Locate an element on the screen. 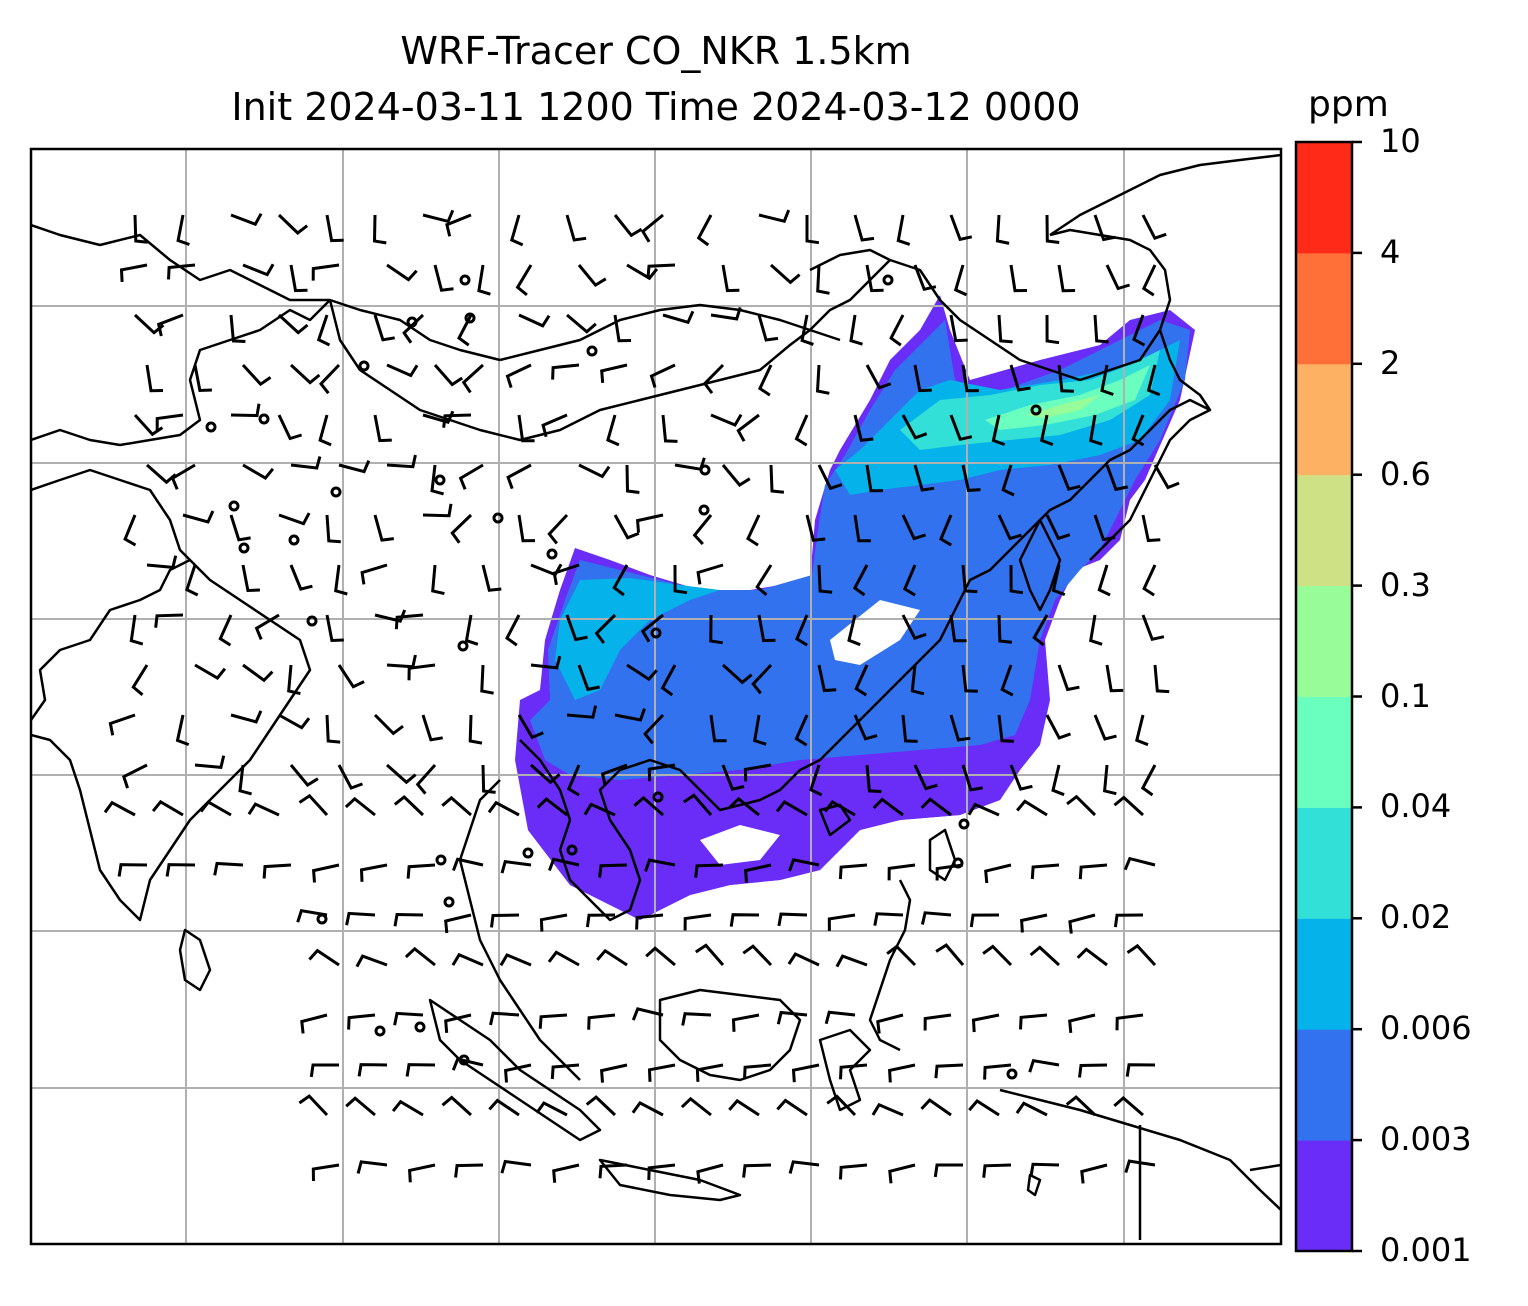  colorbar-tick-label: 2 is located at coordinates (1390, 362).